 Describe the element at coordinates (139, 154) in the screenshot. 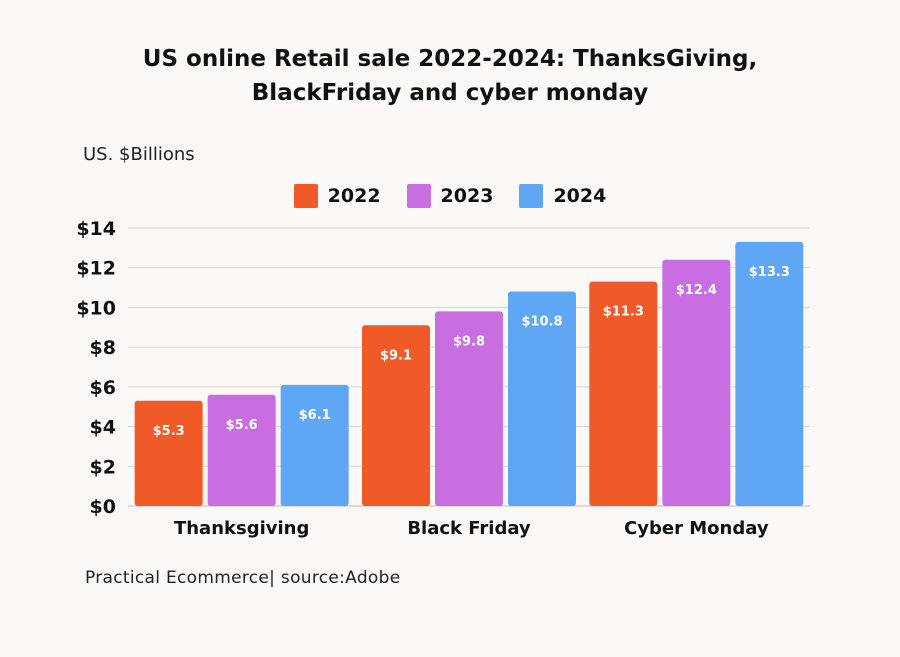

I see `y-axis-unit-label: US. $Billions` at that location.